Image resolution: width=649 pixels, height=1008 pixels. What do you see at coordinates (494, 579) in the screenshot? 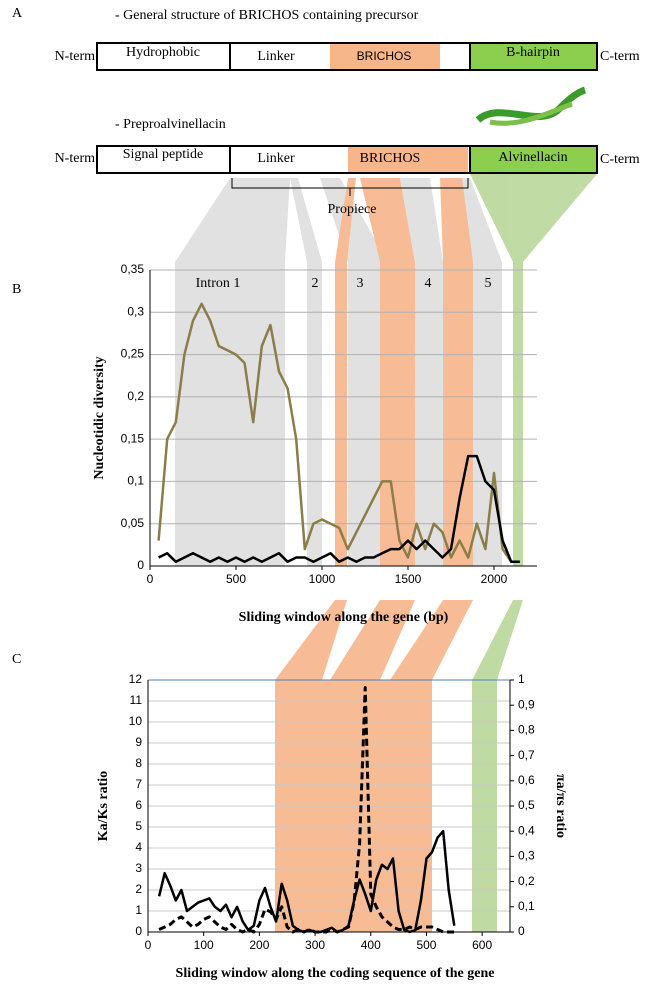
I see `x-tick-label: 2000` at bounding box center [494, 579].